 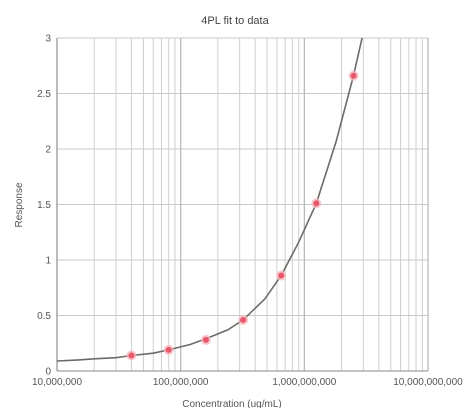 What do you see at coordinates (19, 204) in the screenshot?
I see `y-axis-title: Response` at bounding box center [19, 204].